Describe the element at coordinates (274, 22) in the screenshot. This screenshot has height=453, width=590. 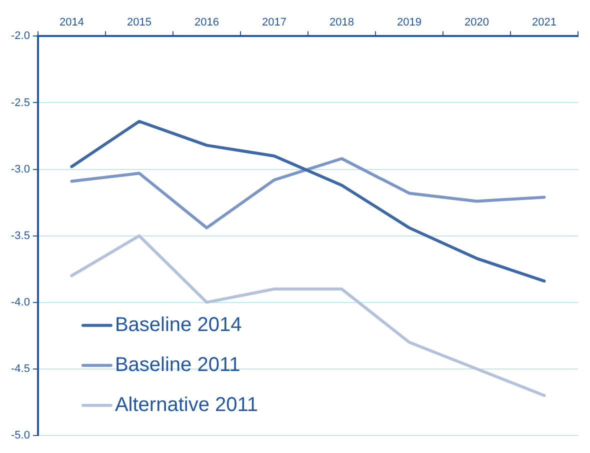
I see `x-tick-label: 2017` at that location.